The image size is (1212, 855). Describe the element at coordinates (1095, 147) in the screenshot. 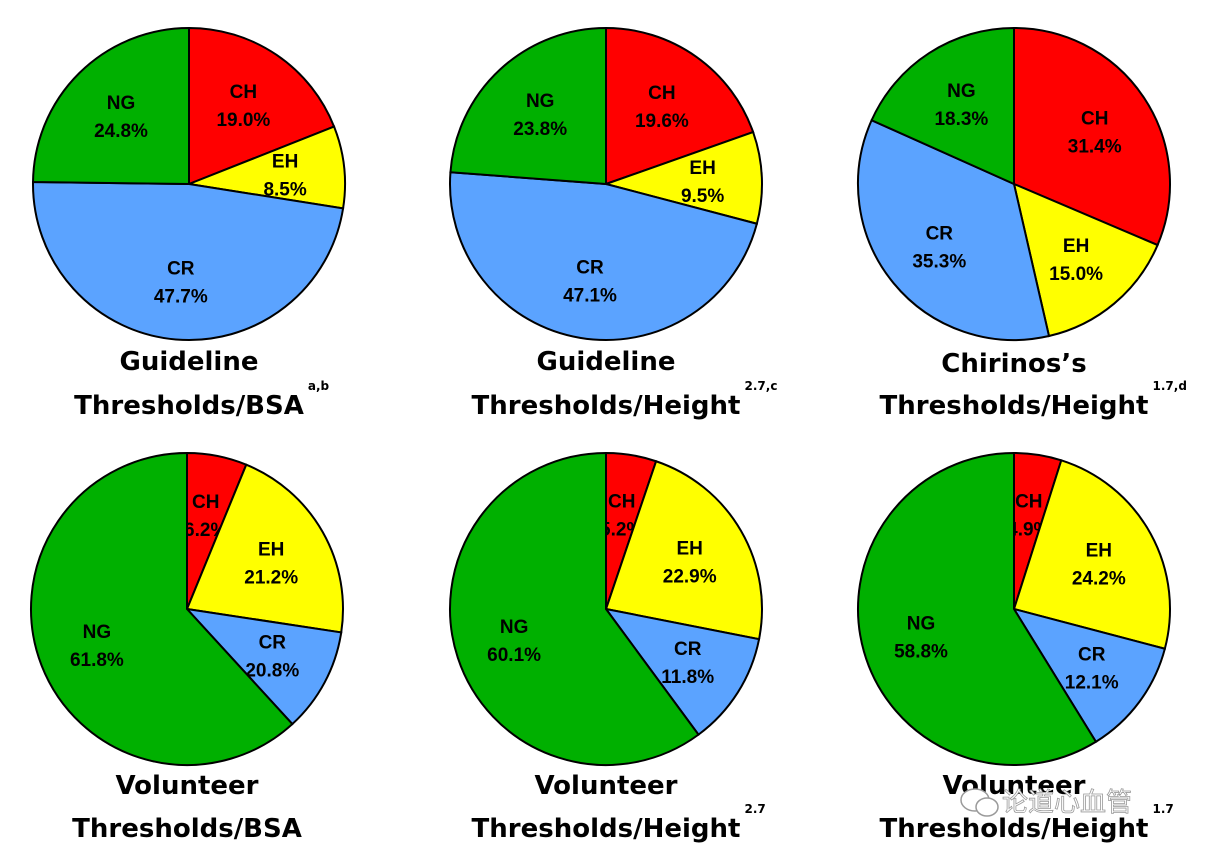

I see `slice-value-ch: 31.4%` at that location.